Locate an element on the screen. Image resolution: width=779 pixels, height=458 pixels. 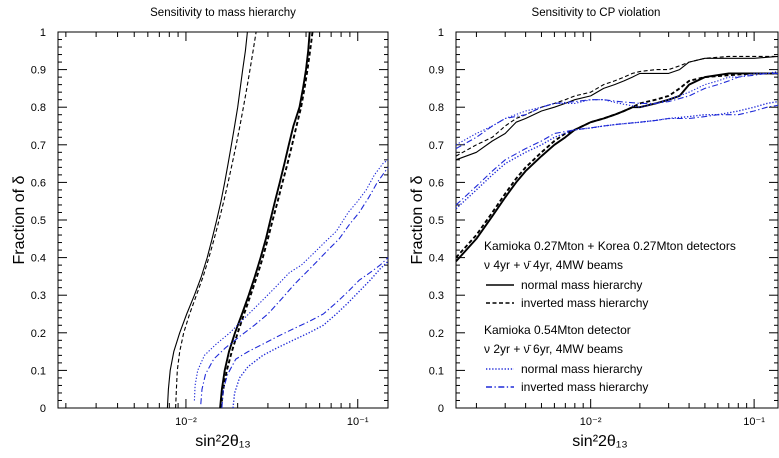
mass-hierarchy-curve-korea_ih is located at coordinates (216, 220).